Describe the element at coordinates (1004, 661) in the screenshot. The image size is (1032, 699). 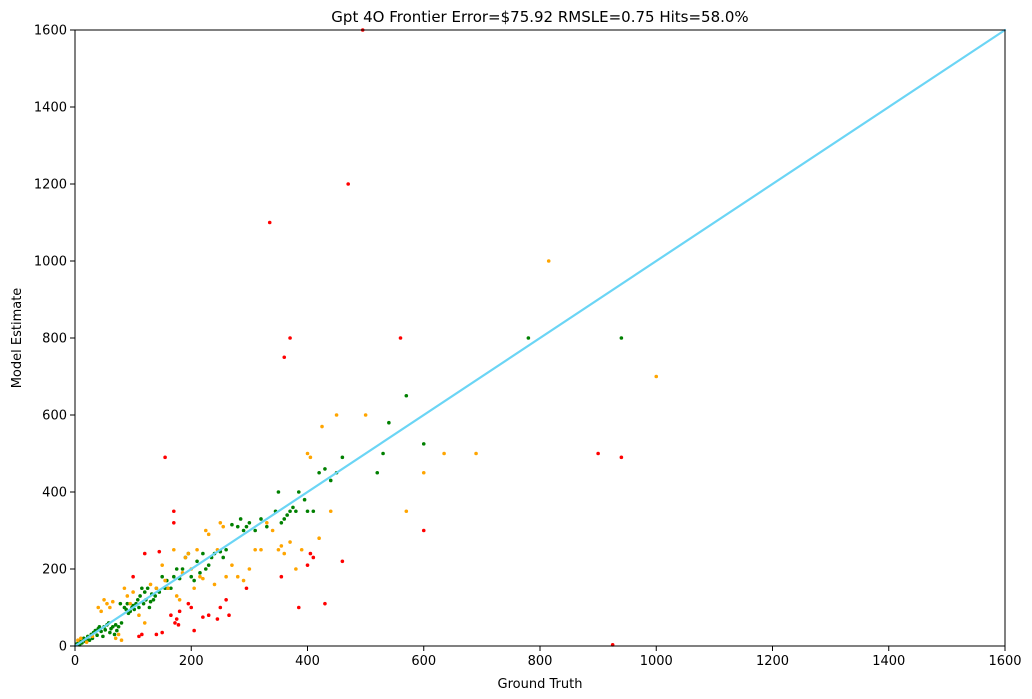
I see `x-tick-label: 1600` at that location.